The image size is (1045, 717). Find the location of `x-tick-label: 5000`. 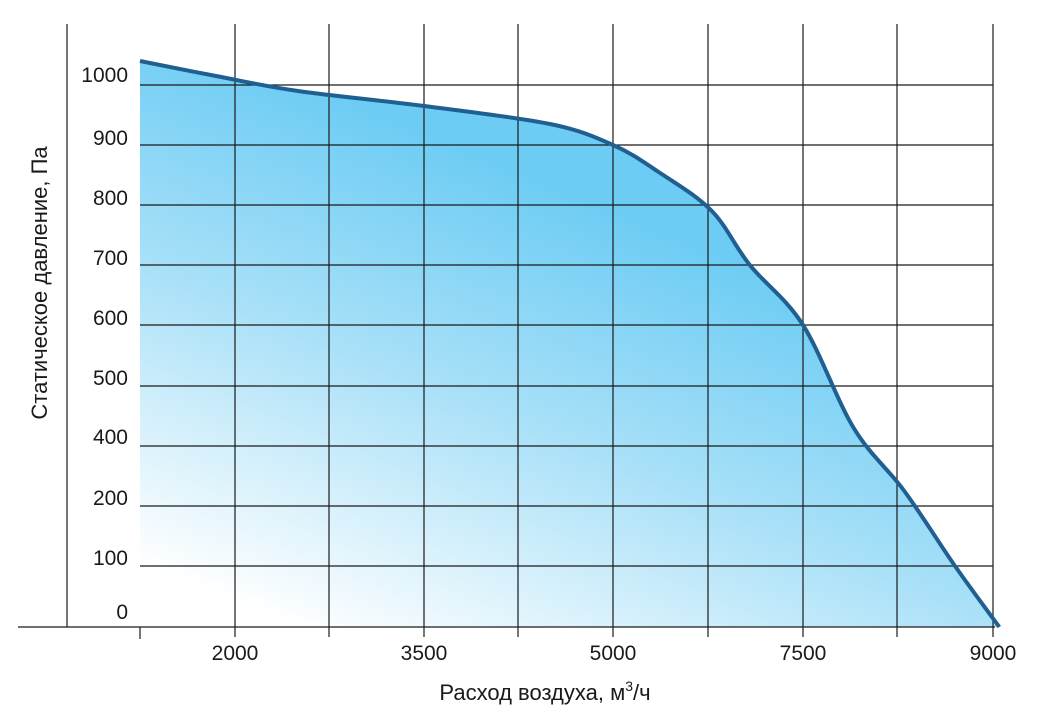

x-tick-label: 5000 is located at coordinates (613, 653).